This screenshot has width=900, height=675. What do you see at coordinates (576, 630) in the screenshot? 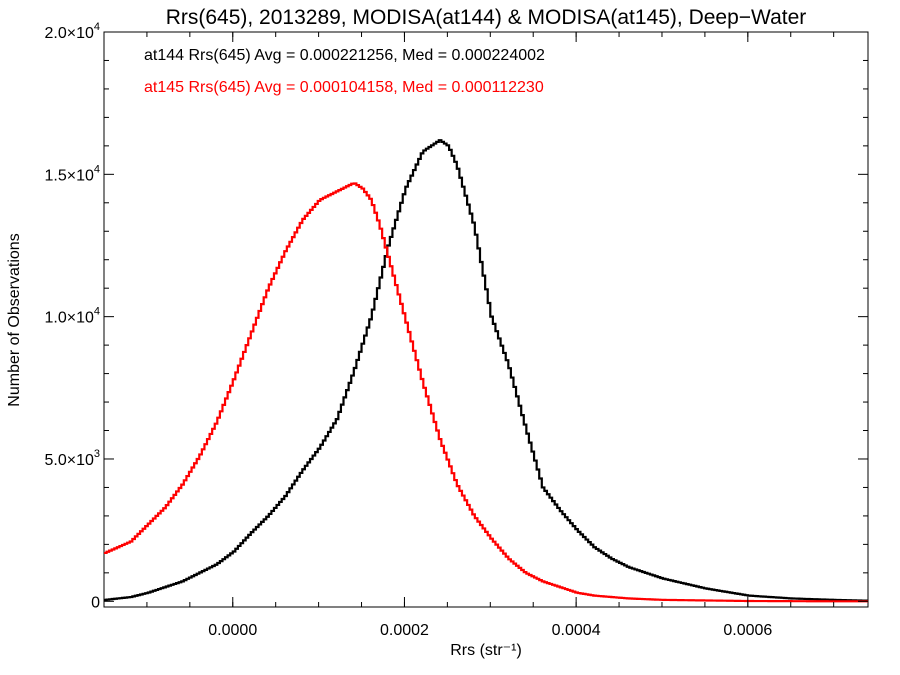
I see `x-tick-label: 0.0004` at bounding box center [576, 630].